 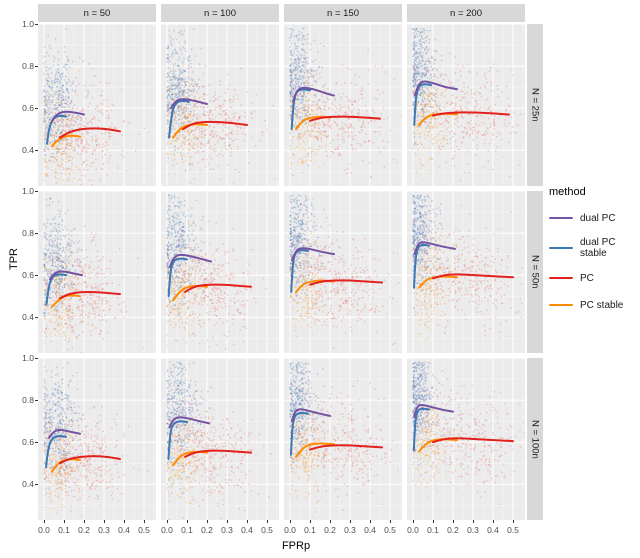 What do you see at coordinates (535, 272) in the screenshot?
I see `facet-row-strip: N = 50n` at bounding box center [535, 272].